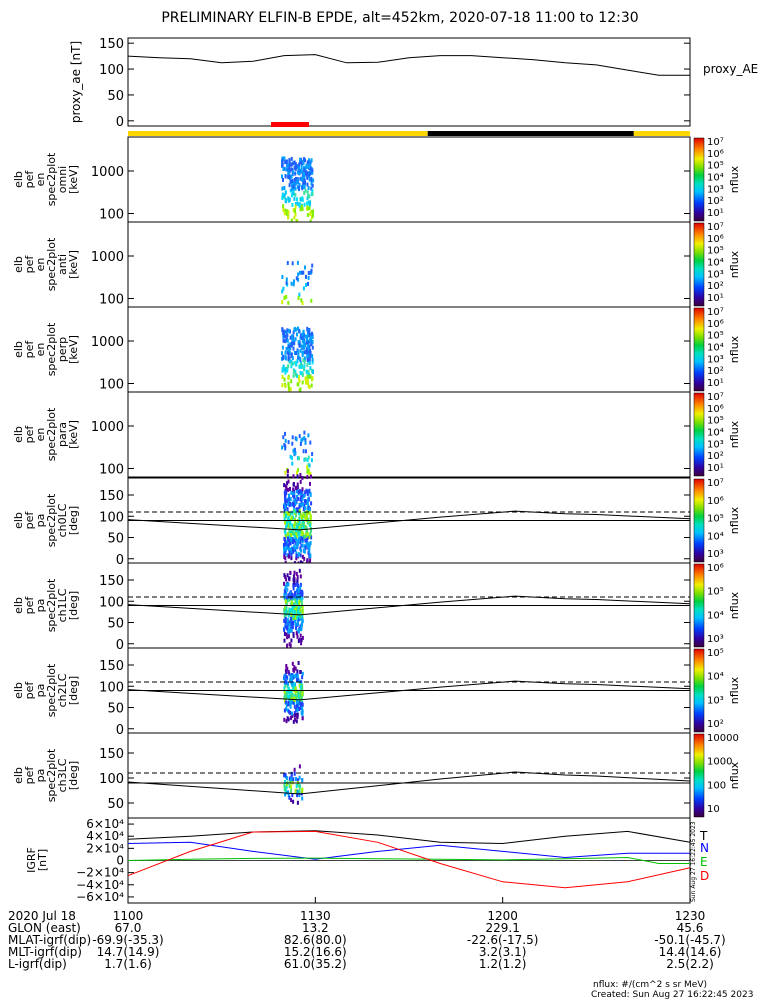 This screenshot has width=775, height=1000. What do you see at coordinates (29, 775) in the screenshot?
I see `panel-ylabel-line: pef` at bounding box center [29, 775].